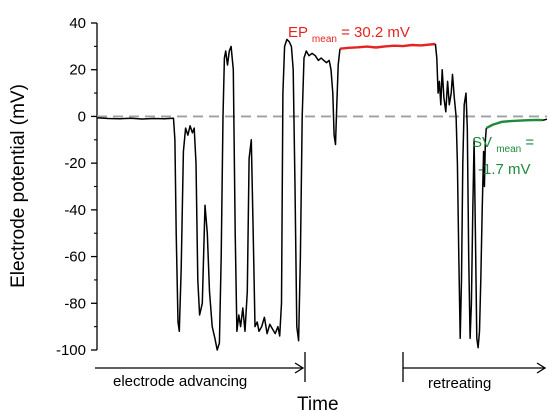 This screenshot has height=413, width=549. What do you see at coordinates (75, 303) in the screenshot?
I see `y-tick-label: -80` at bounding box center [75, 303].